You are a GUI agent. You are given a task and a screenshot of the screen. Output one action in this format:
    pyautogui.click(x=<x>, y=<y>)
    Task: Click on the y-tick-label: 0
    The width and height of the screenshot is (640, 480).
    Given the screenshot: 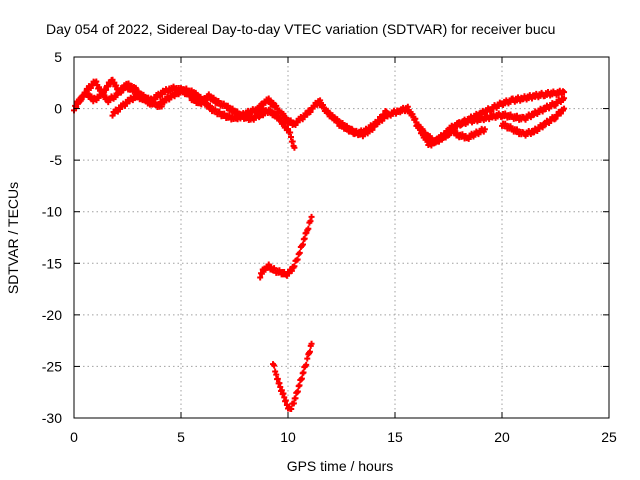 What is the action you would take?
    pyautogui.click(x=58, y=109)
    